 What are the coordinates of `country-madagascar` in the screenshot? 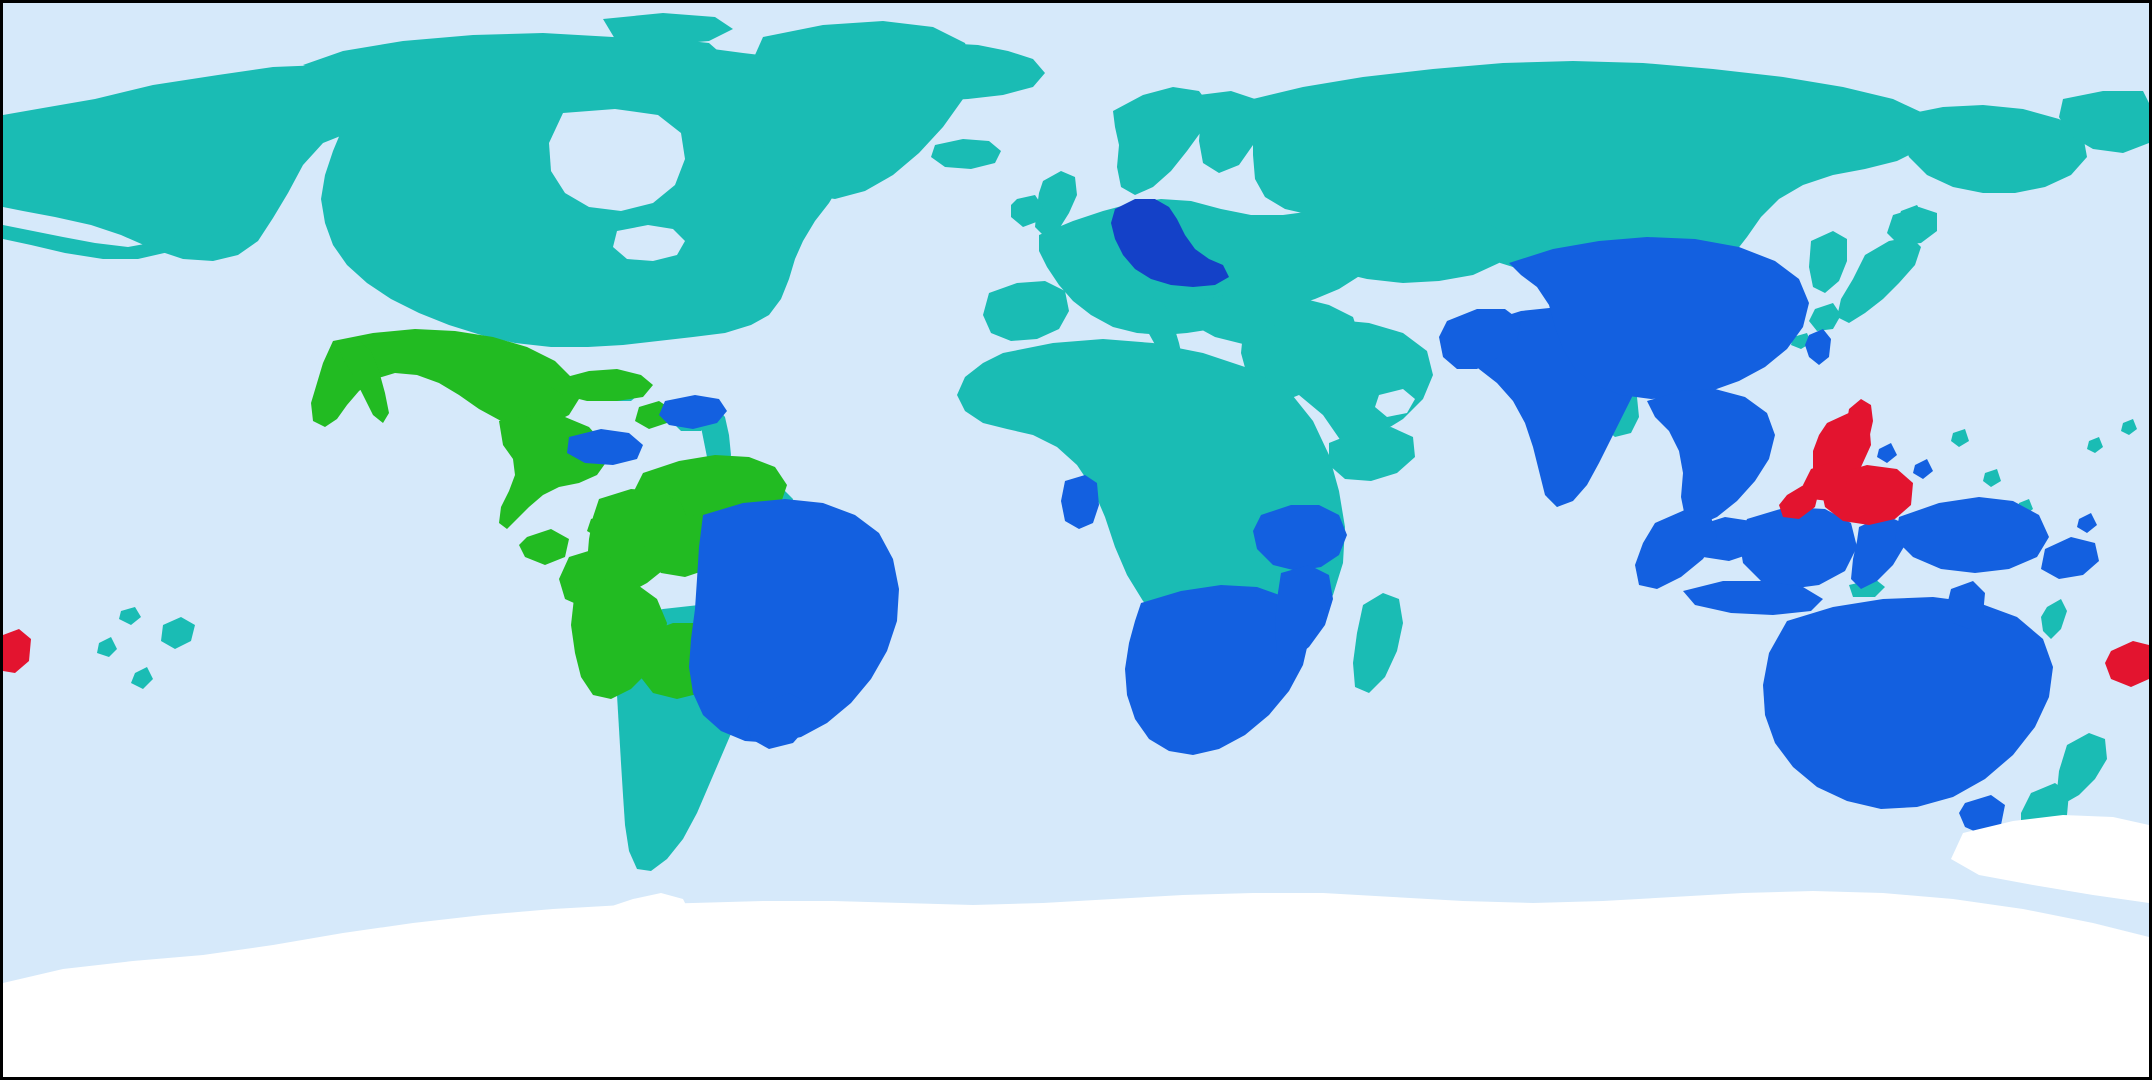 It's located at (1378, 643).